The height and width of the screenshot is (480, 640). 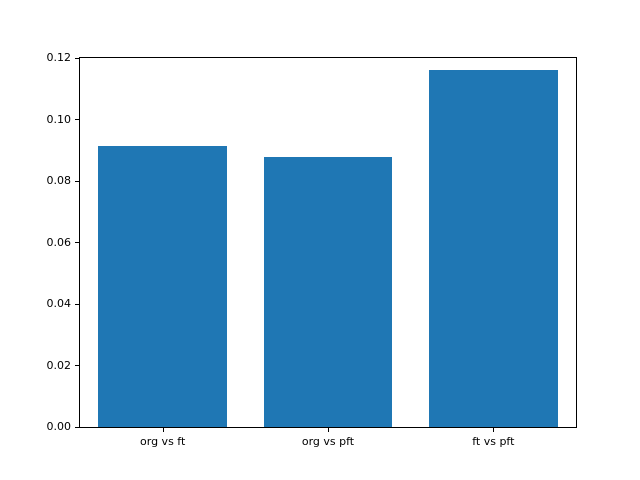 What do you see at coordinates (59, 57) in the screenshot?
I see `y-tick-label: 0.12` at bounding box center [59, 57].